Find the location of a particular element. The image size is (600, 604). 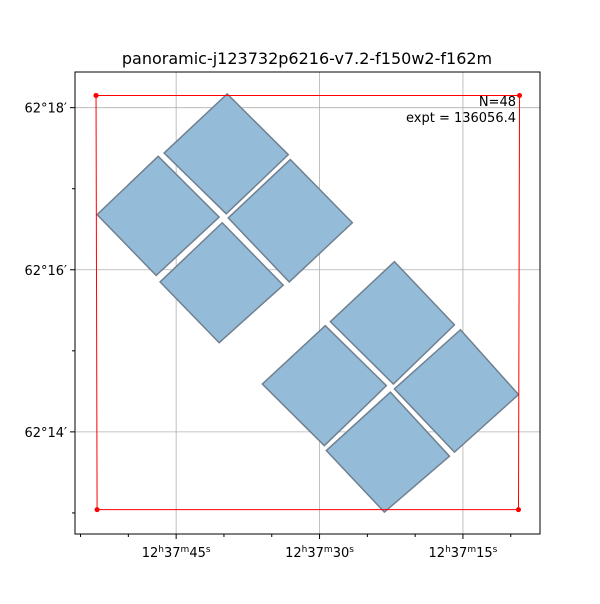

annotation: expt = 136056.4 is located at coordinates (461, 118).